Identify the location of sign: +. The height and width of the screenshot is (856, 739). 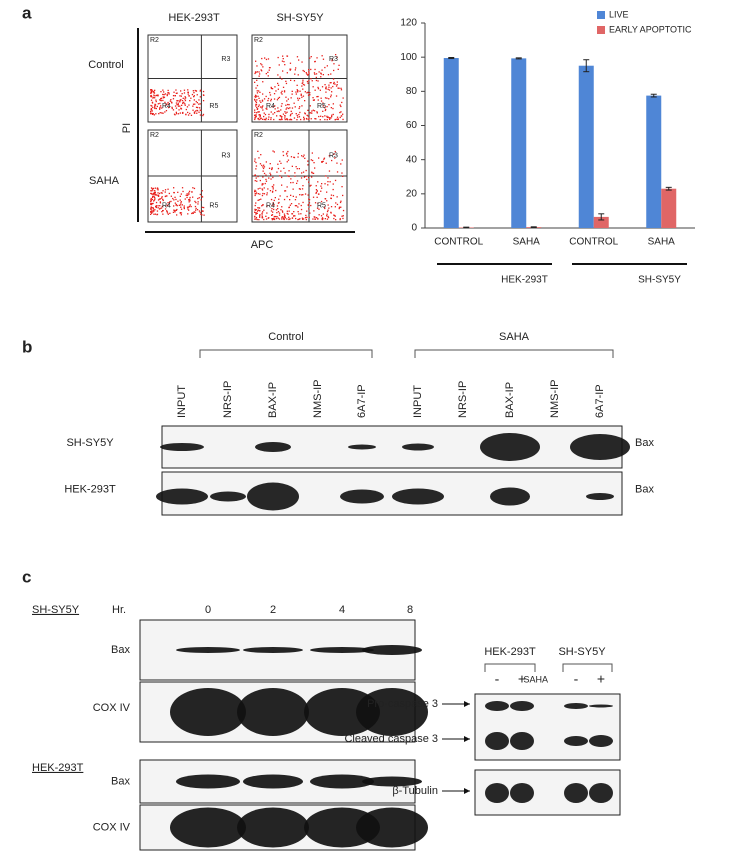
(522, 679).